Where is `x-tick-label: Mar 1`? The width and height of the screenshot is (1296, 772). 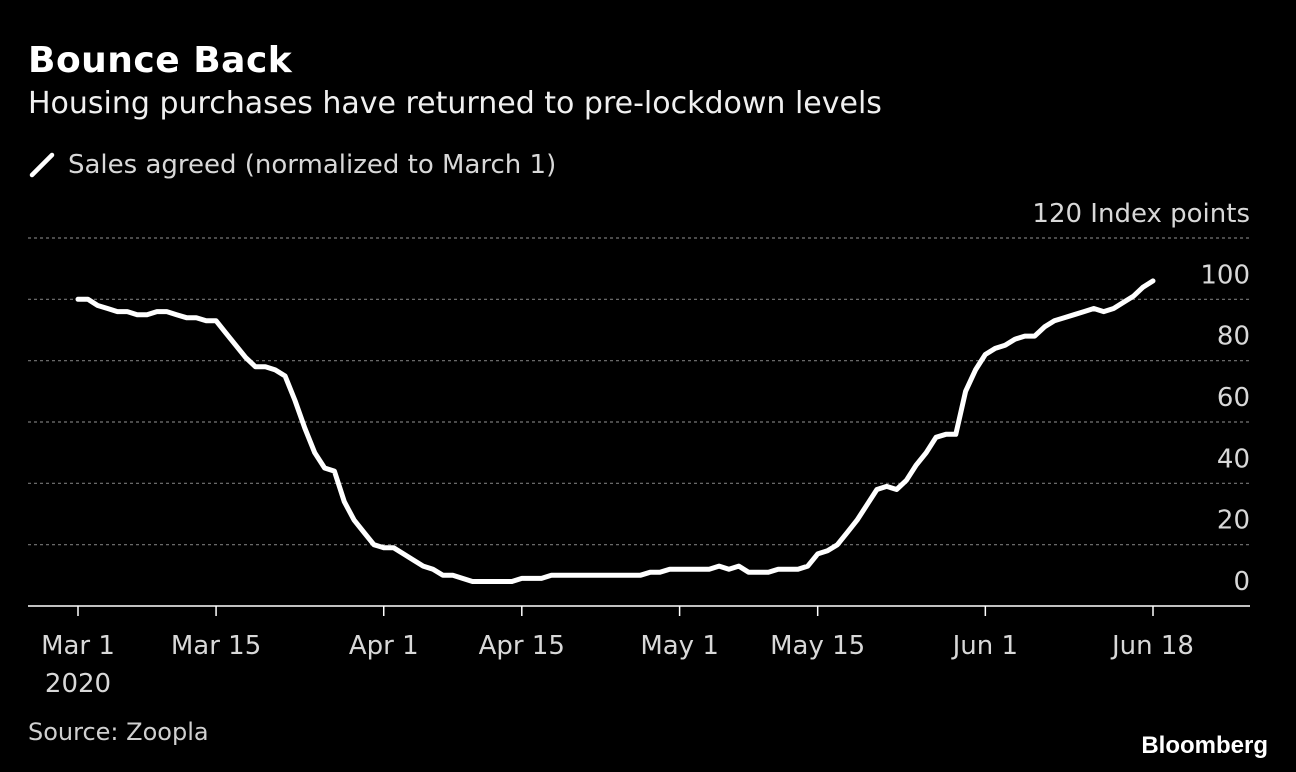 x-tick-label: Mar 1 is located at coordinates (78, 646).